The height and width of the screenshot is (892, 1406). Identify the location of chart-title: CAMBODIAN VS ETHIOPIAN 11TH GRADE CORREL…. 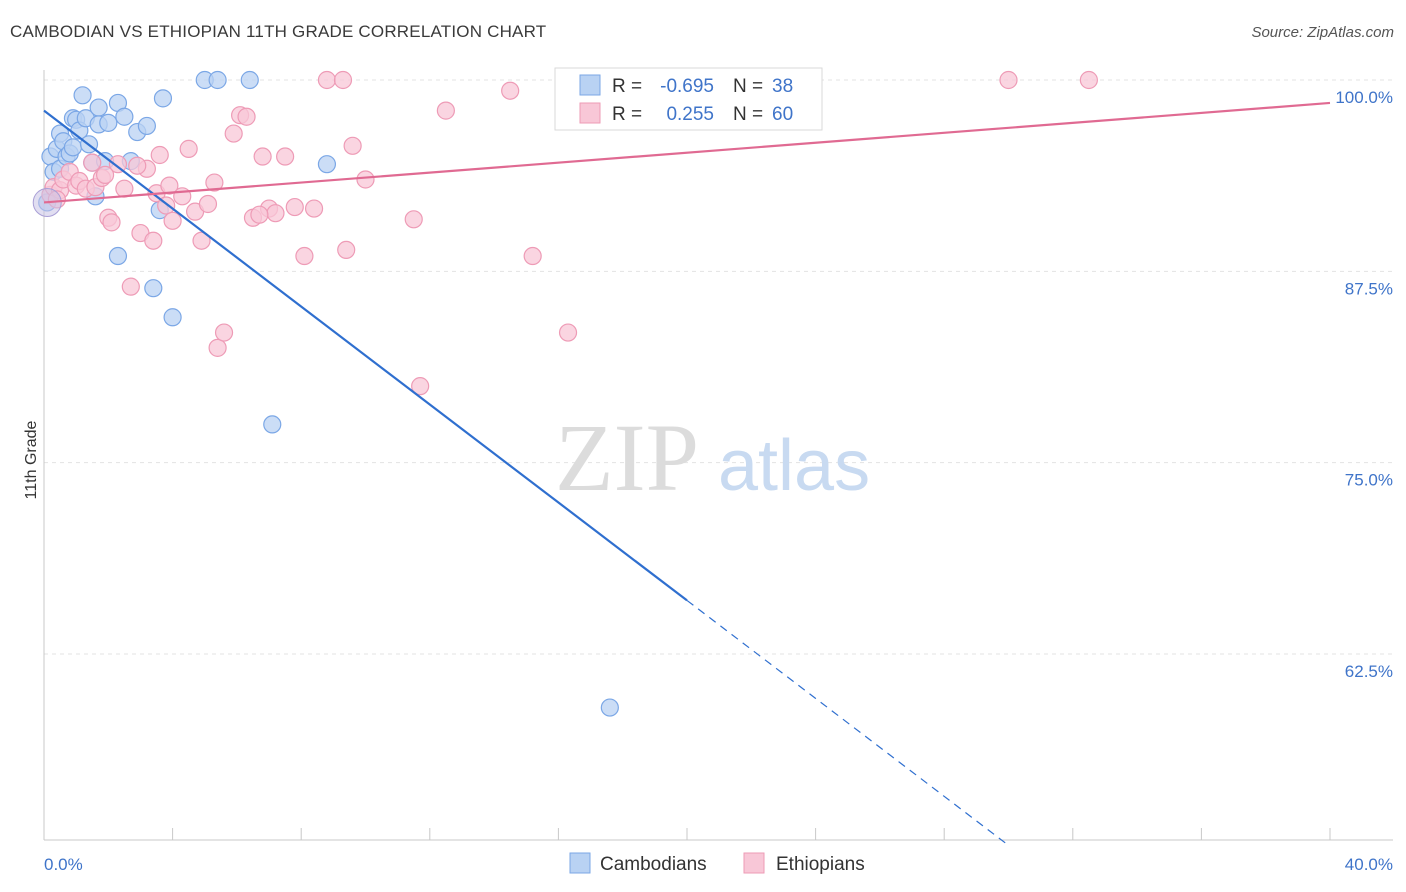
(278, 31).